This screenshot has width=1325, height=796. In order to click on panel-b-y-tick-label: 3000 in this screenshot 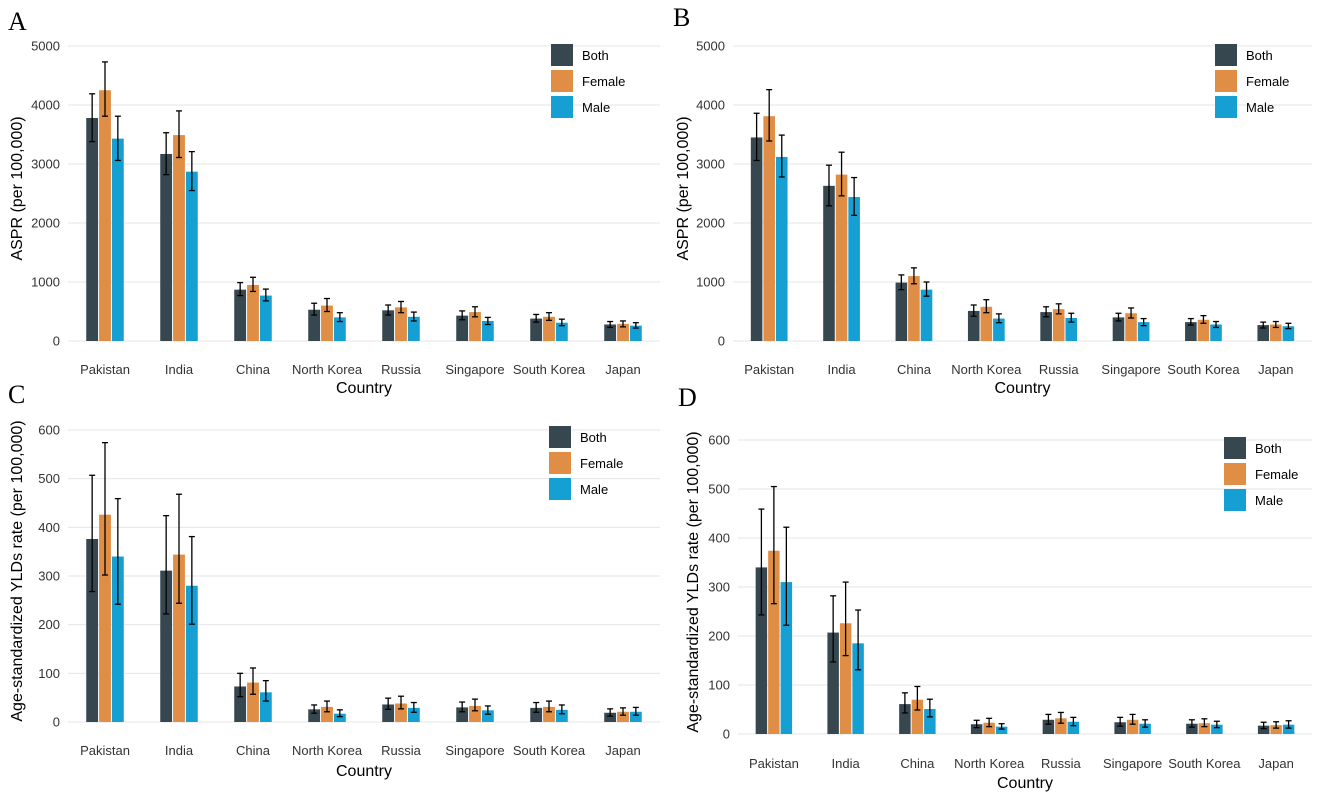, I will do `click(710, 164)`.